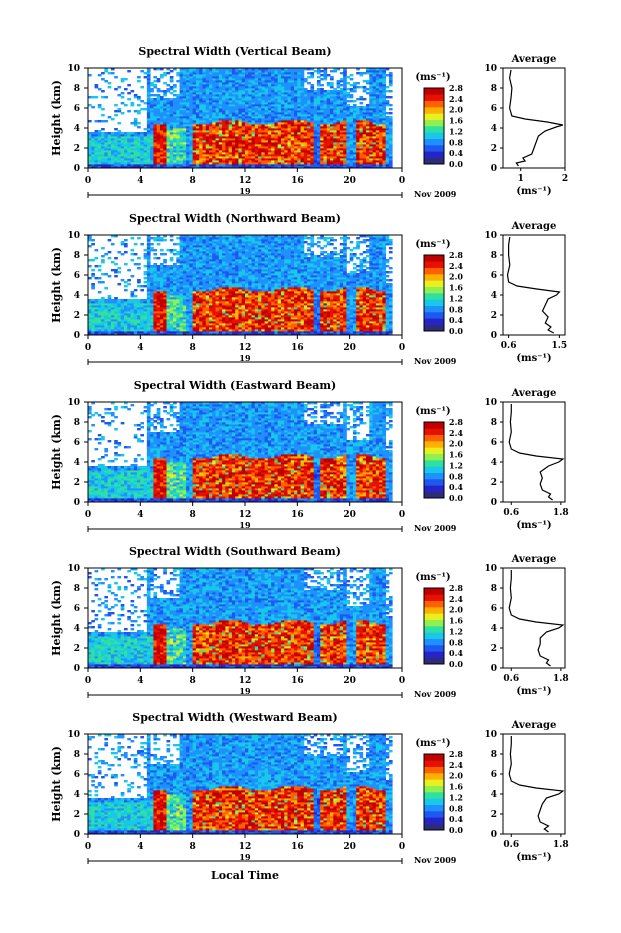 Image resolution: width=621 pixels, height=933 pixels. I want to click on x-tick-label: 0, so click(88, 181).